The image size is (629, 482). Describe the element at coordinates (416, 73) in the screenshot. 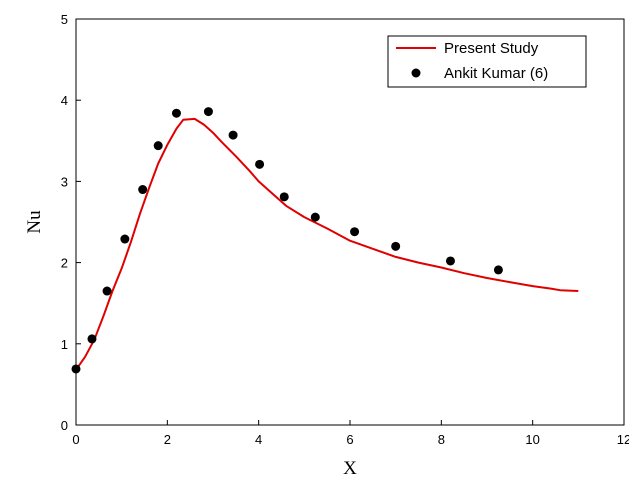

I see `legend-marker-ankit-kumar` at that location.